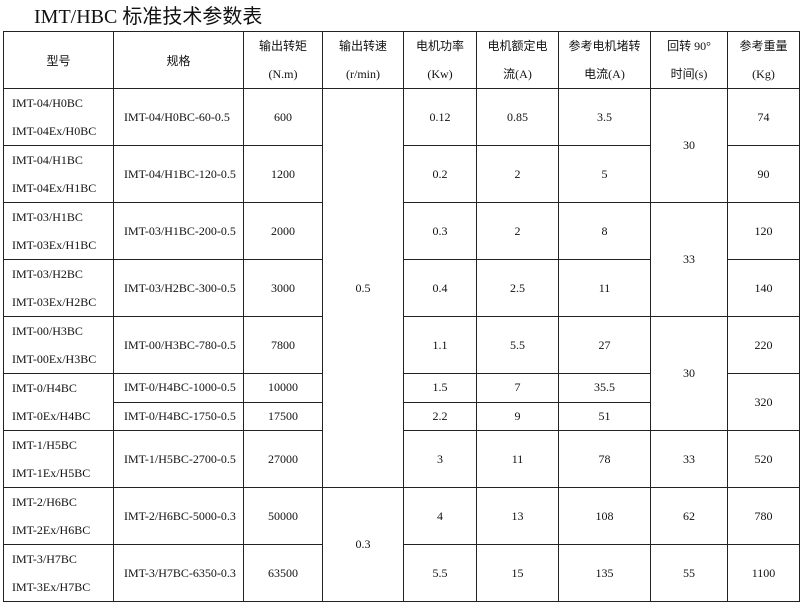  I want to click on spec-cell: IMT-0/H4BC-1750-0.5, so click(178, 416).